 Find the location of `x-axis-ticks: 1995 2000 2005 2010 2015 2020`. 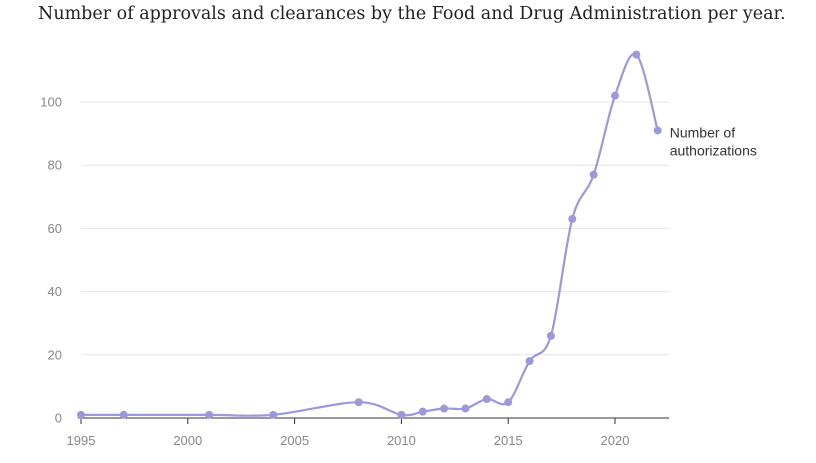

x-axis-ticks: 1995 2000 2005 2010 2015 2020 is located at coordinates (348, 433).